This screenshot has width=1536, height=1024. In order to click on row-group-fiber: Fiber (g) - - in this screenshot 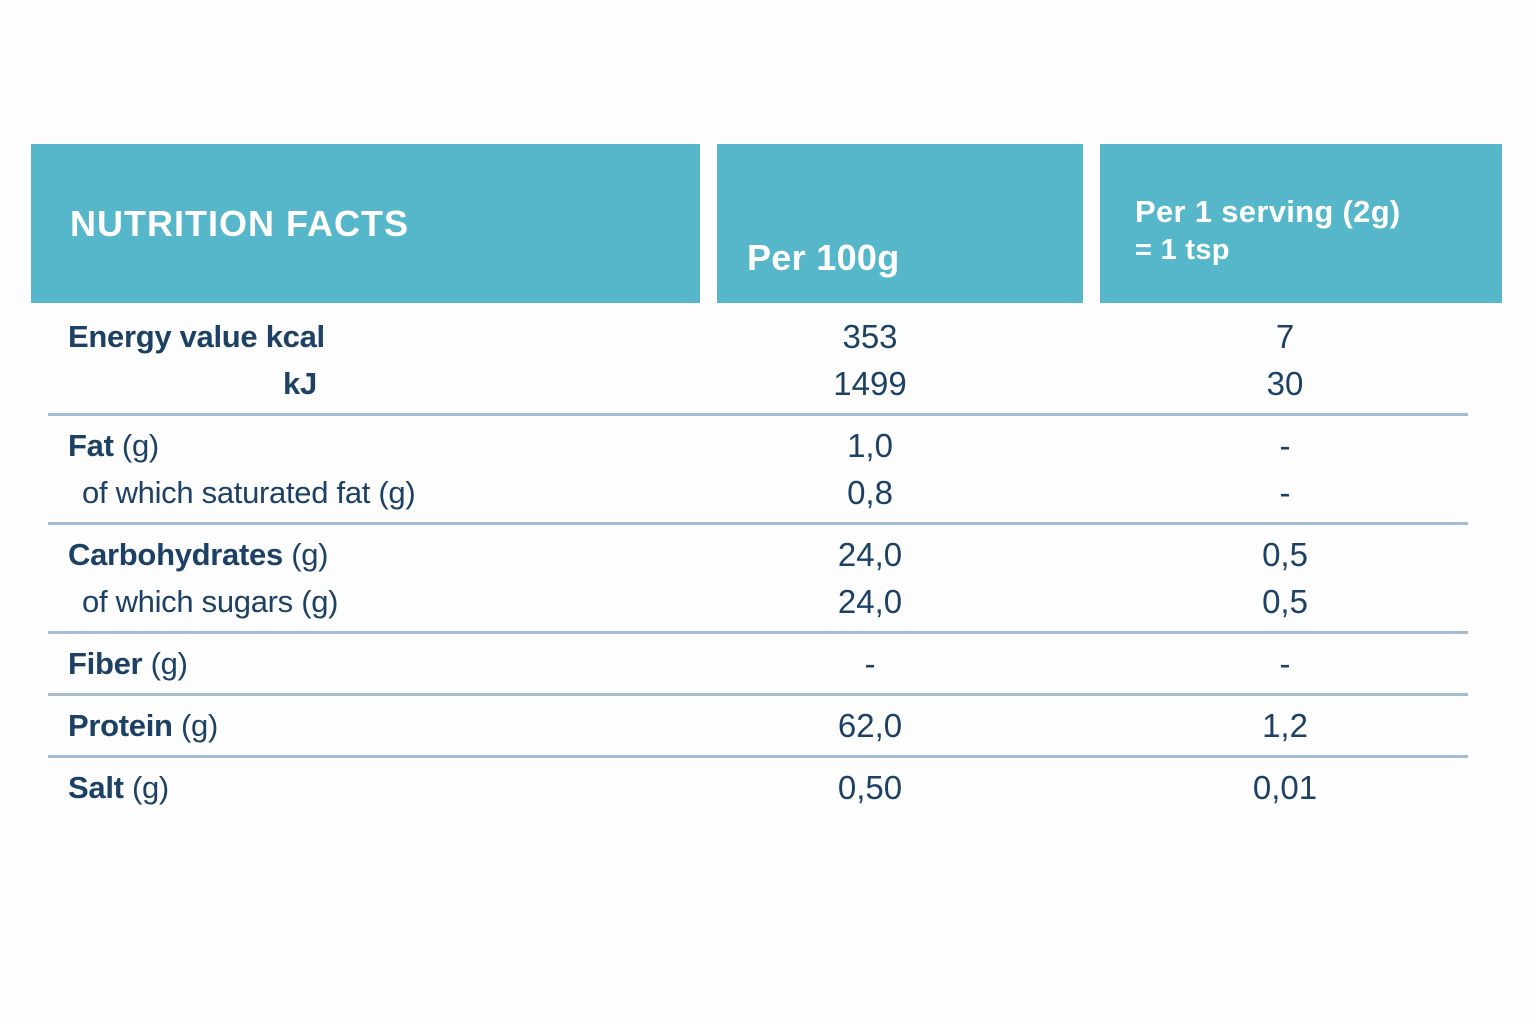, I will do `click(768, 663)`.